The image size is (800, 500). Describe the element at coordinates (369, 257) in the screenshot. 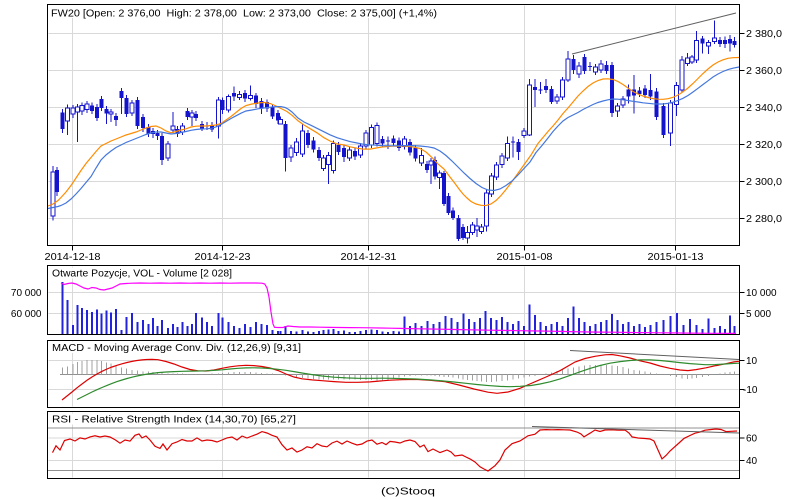

I see `svg-text: 2014-12-31` at that location.